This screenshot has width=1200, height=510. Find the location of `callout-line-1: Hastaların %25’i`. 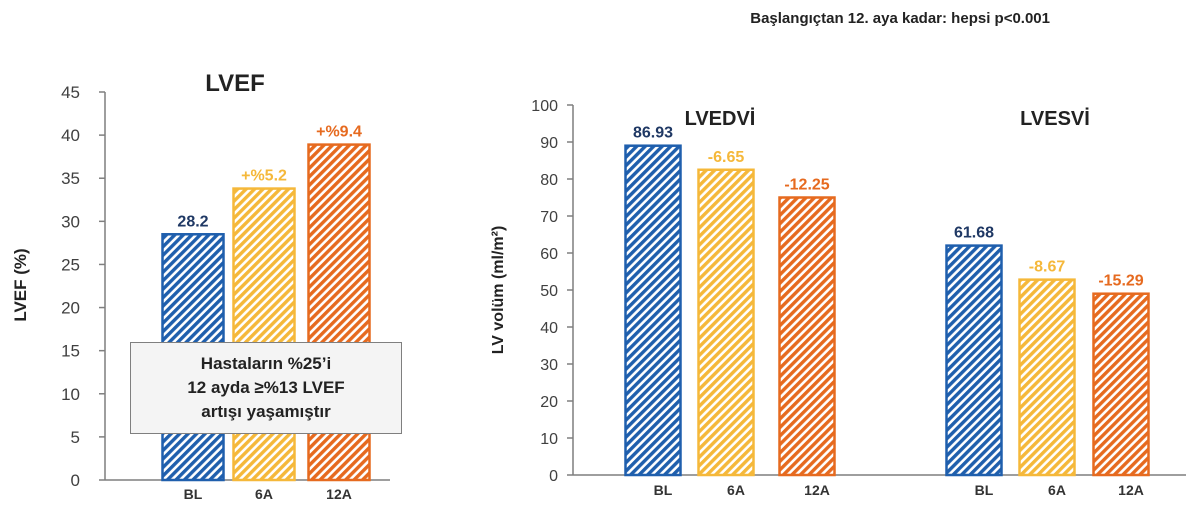

callout-line-1: Hastaların %25’i is located at coordinates (266, 363).